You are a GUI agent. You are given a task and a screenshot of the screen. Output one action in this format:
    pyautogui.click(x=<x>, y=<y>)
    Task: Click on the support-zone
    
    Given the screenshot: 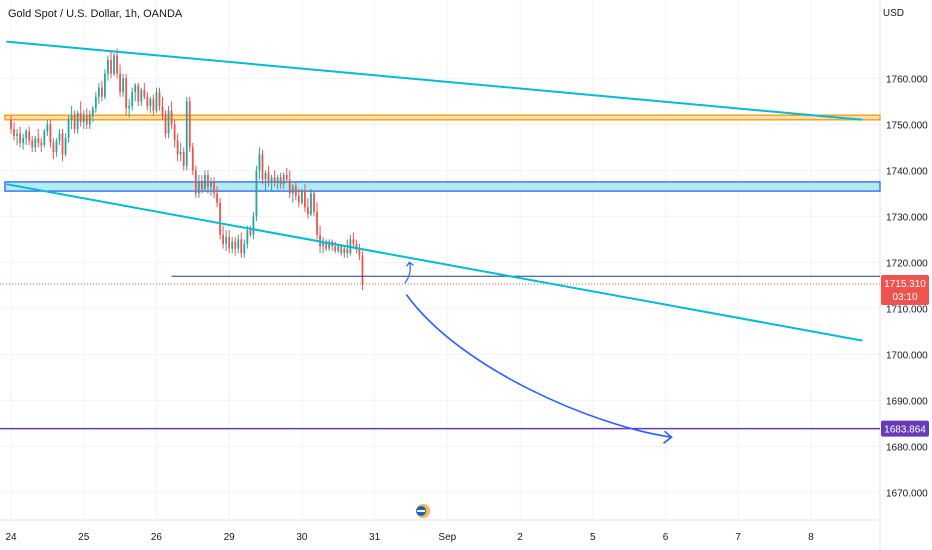 What is the action you would take?
    pyautogui.click(x=442, y=186)
    